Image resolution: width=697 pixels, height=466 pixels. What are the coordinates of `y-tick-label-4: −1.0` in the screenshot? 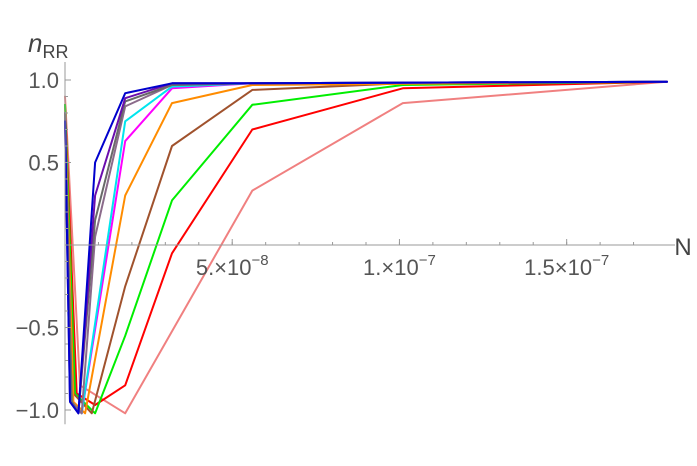 It's located at (37, 410).